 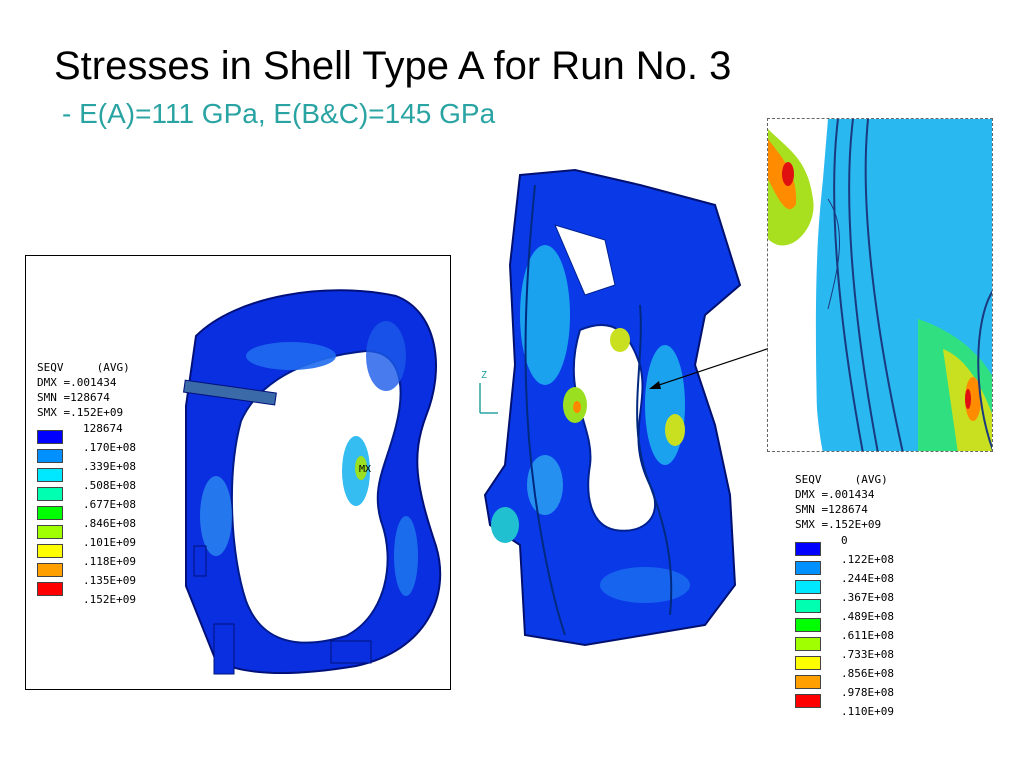 I want to click on legend-value: .846E+08, so click(x=109, y=523).